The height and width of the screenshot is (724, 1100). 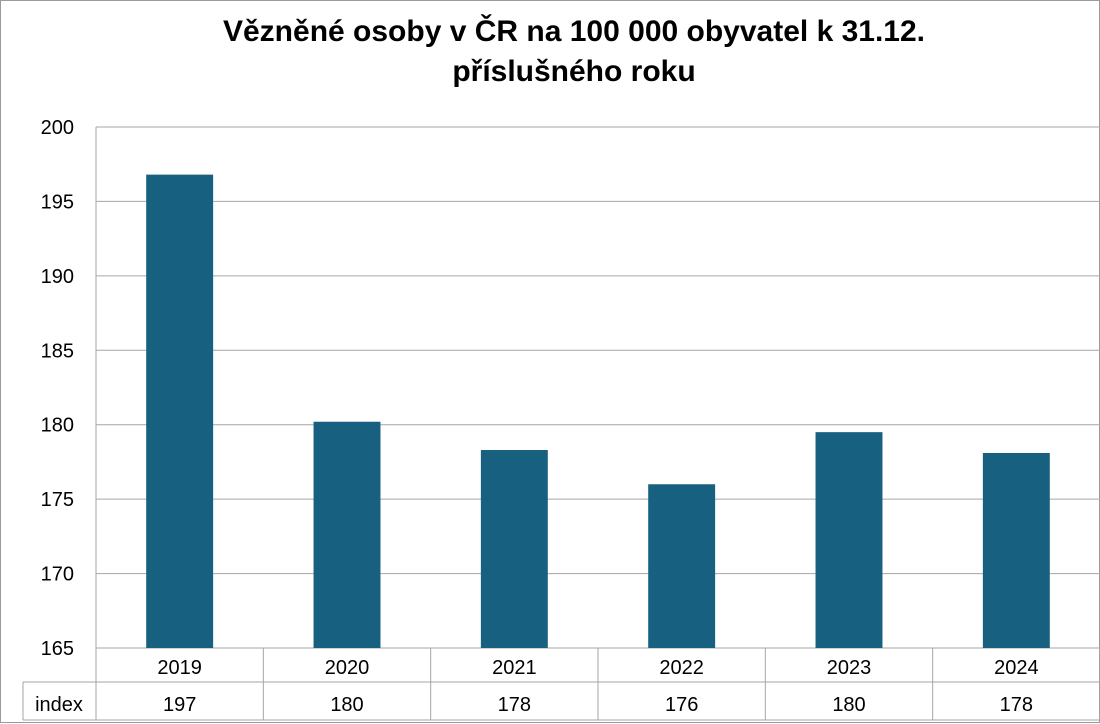 What do you see at coordinates (57, 128) in the screenshot?
I see `y-tick-label: 200` at bounding box center [57, 128].